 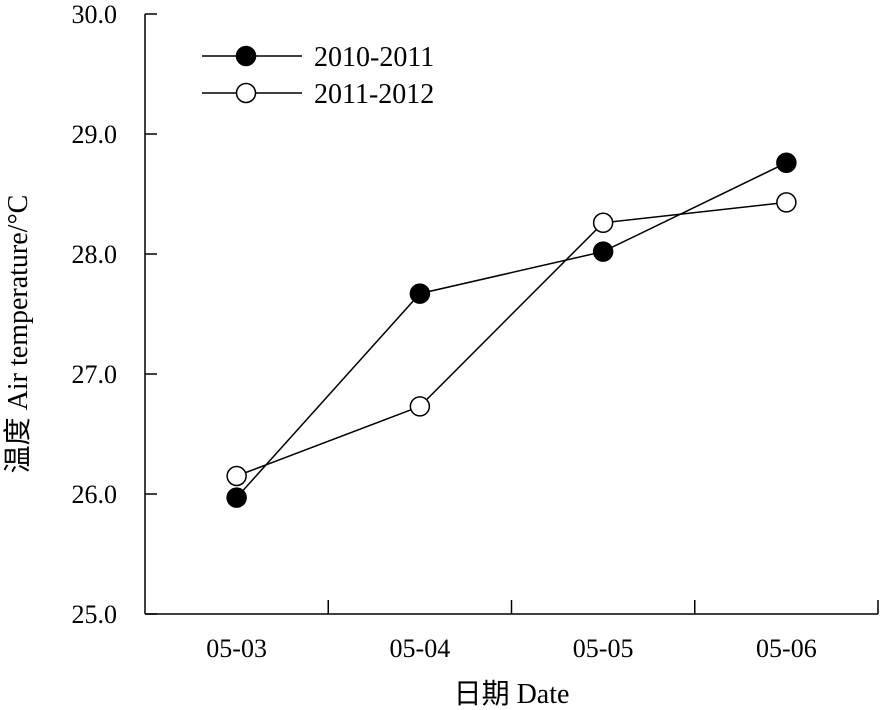 I want to click on y-tick-label: 30.0, so click(x=95, y=14).